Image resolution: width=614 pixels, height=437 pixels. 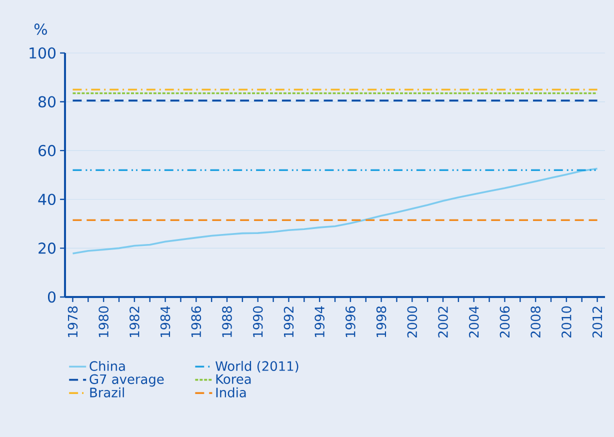 What do you see at coordinates (289, 322) in the screenshot?
I see `x-tick-label: 1992` at bounding box center [289, 322].